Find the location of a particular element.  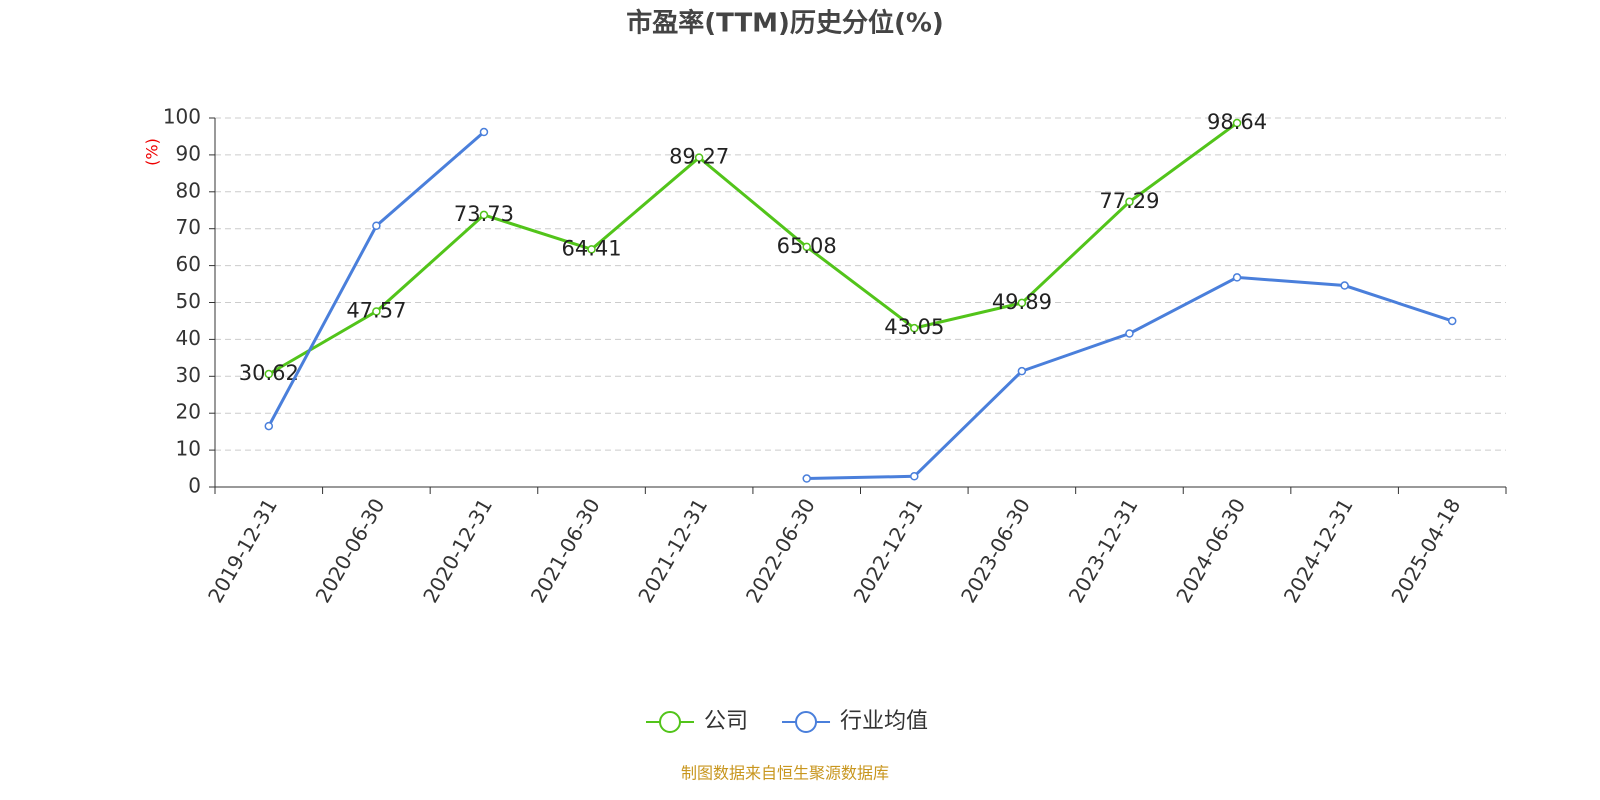

y-tick-label: 90 is located at coordinates (188, 153).